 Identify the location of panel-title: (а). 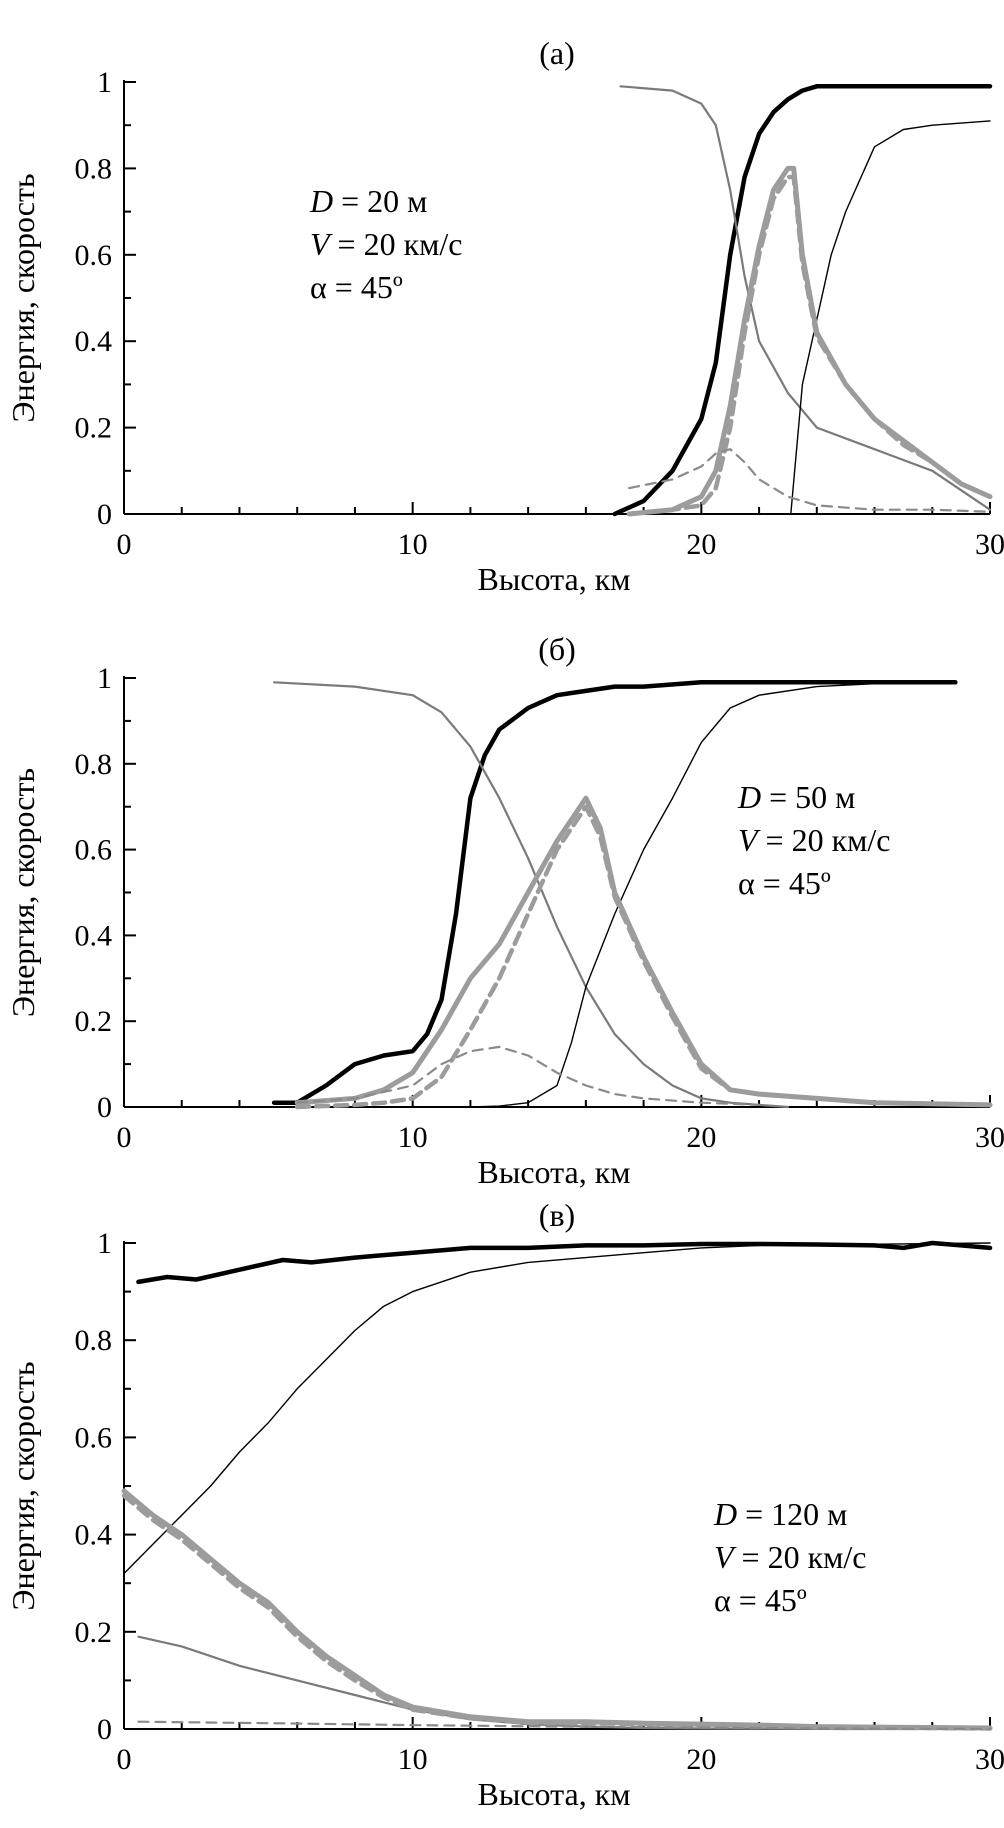
(557, 53).